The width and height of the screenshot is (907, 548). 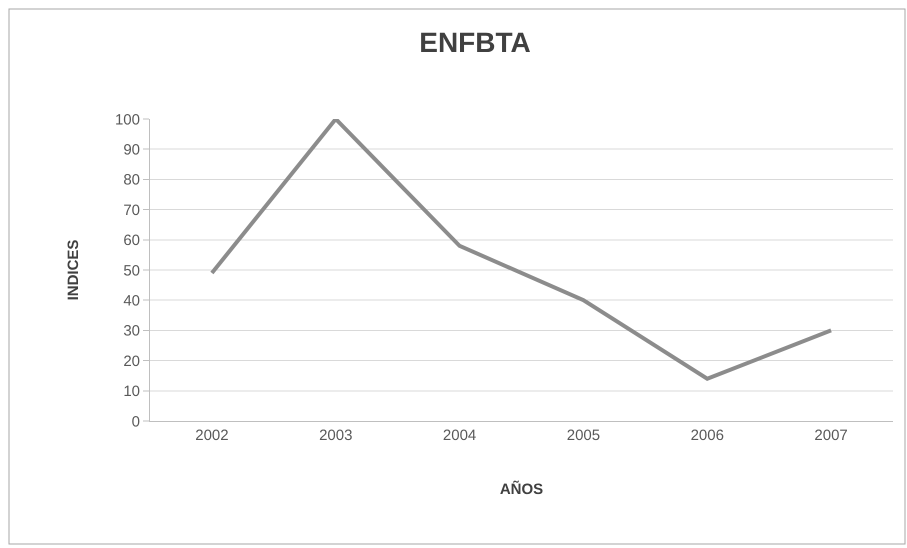 What do you see at coordinates (131, 301) in the screenshot?
I see `y-tick-label: 40` at bounding box center [131, 301].